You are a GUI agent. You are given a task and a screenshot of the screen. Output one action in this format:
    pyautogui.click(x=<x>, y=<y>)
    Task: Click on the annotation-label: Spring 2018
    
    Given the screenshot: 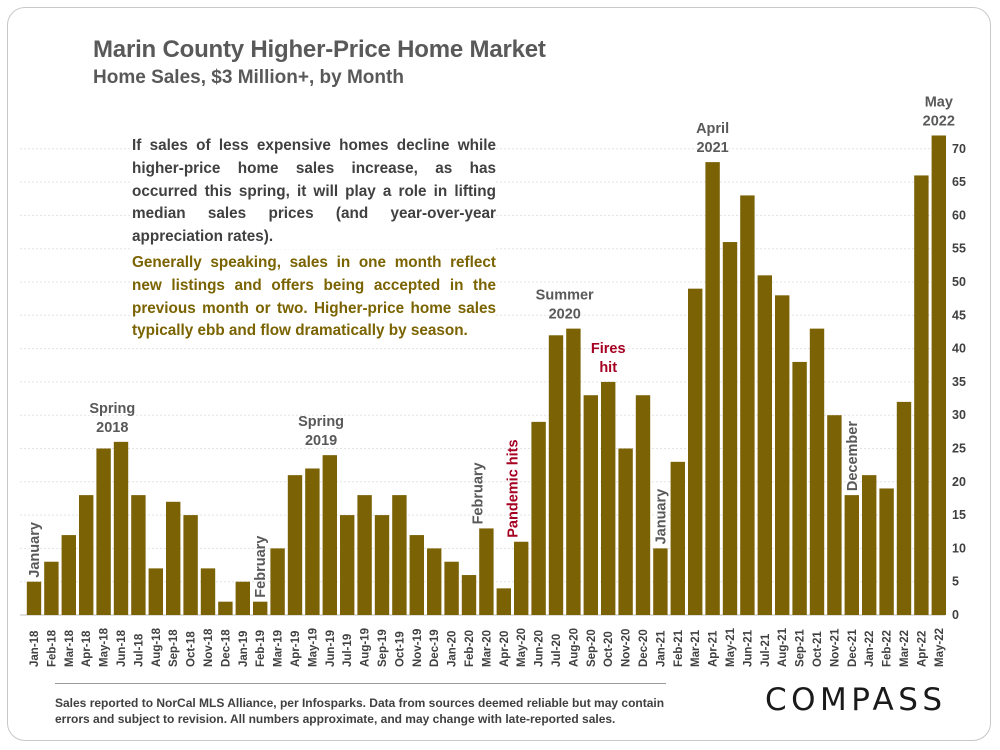 What is the action you would take?
    pyautogui.click(x=112, y=418)
    